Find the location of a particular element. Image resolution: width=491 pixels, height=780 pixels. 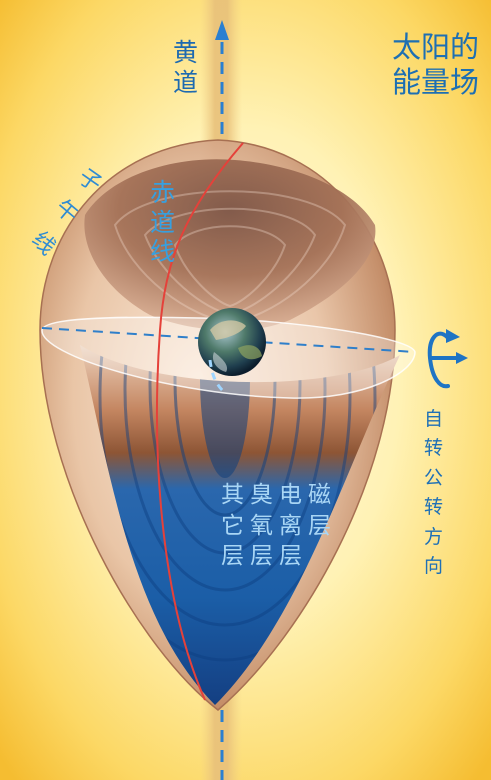

layer-ozone: 臭 氧 层 is located at coordinates (261, 526).